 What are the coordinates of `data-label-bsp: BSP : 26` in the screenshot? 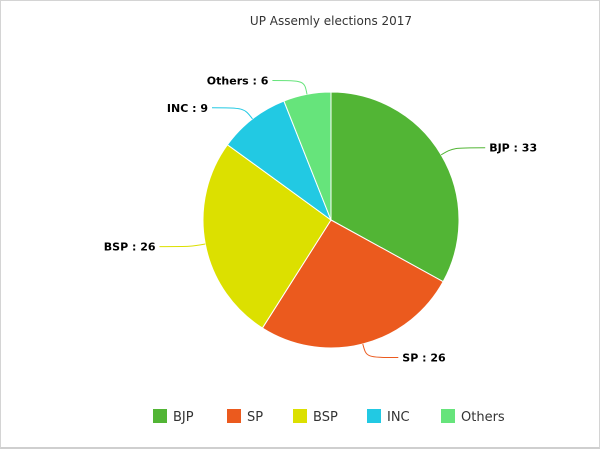 It's located at (130, 247).